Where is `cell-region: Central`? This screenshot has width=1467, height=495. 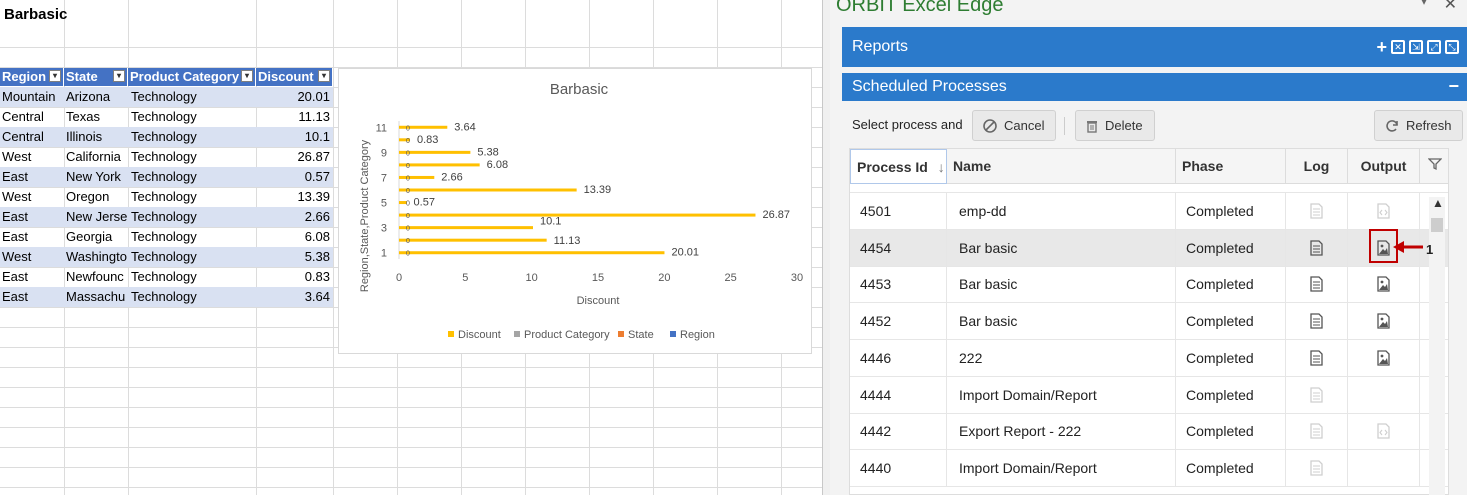 cell-region: Central is located at coordinates (23, 136).